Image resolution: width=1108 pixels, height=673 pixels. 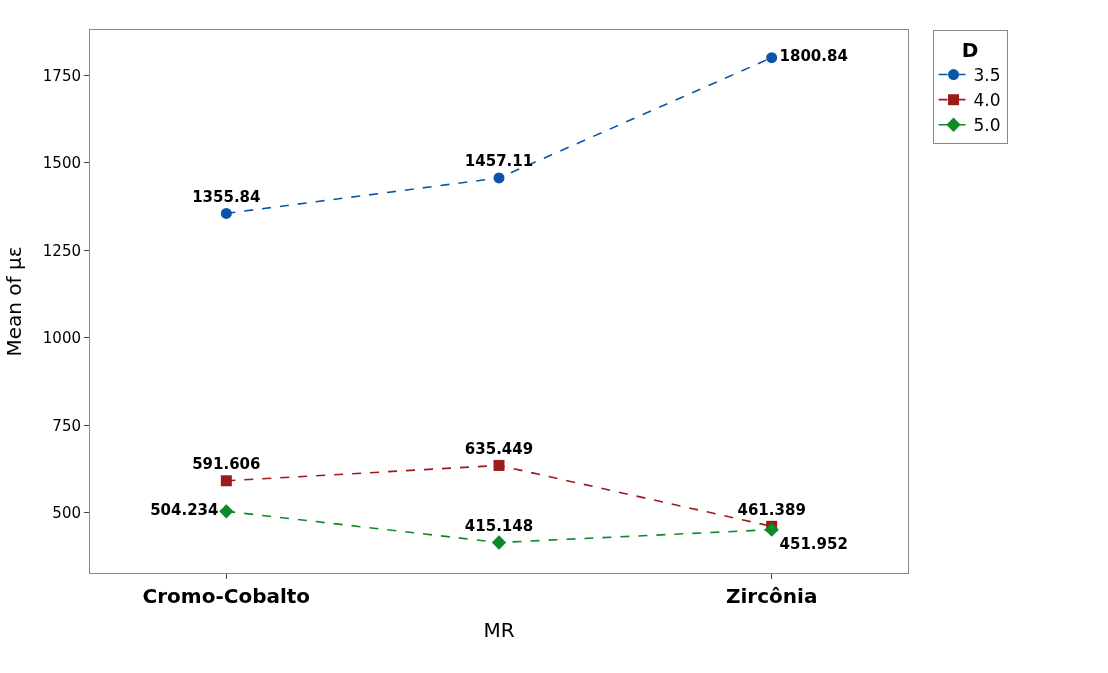 What do you see at coordinates (499, 448) in the screenshot?
I see `data-label: 635.449` at bounding box center [499, 448].